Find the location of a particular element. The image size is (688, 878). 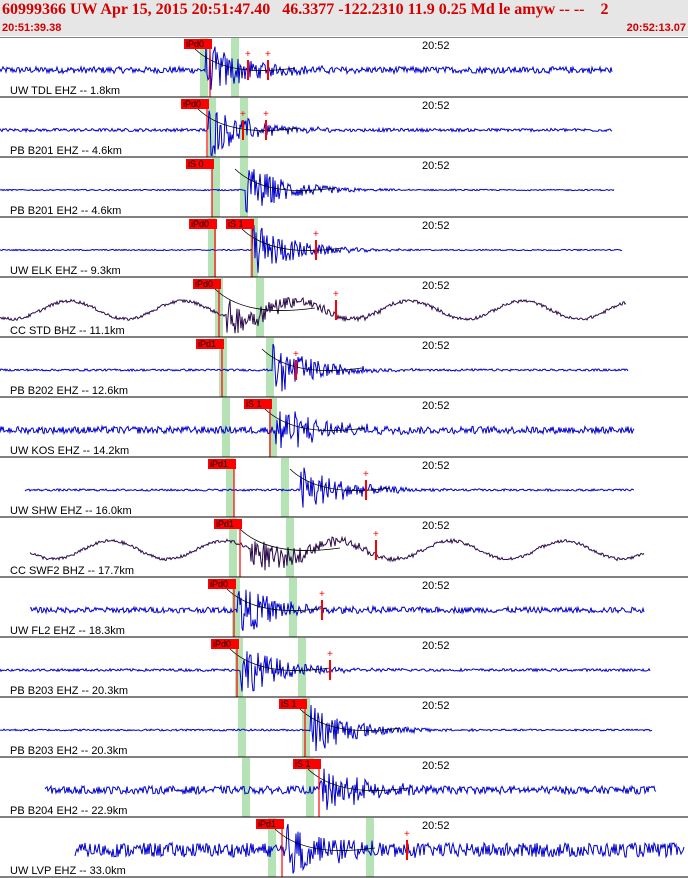

station-label: PB B203 EHZ -- 20.3km is located at coordinates (69, 691).